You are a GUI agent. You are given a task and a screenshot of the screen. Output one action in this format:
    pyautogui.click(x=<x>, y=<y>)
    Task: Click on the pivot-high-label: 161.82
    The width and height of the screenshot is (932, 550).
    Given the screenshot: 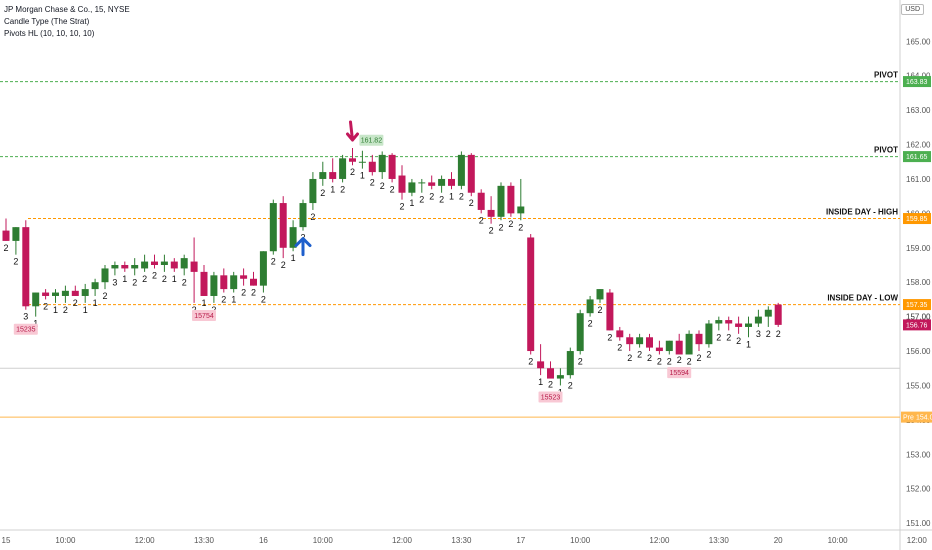 What is the action you would take?
    pyautogui.click(x=372, y=141)
    